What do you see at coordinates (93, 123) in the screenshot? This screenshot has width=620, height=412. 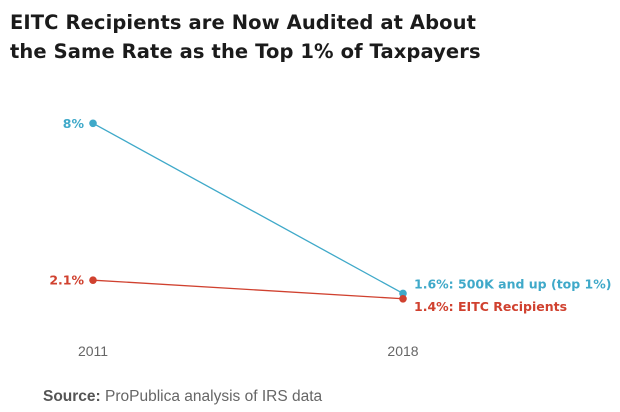 I see `data-point-top1-2011` at bounding box center [93, 123].